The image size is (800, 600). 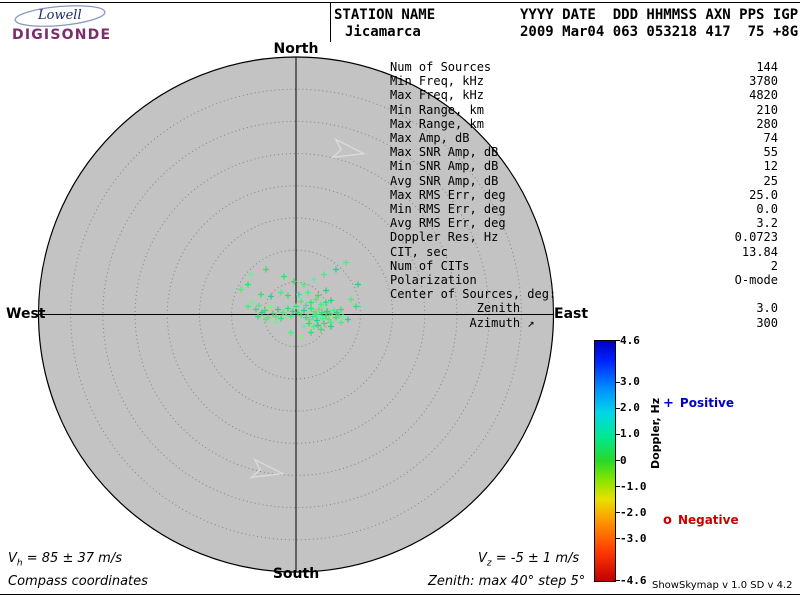 What do you see at coordinates (767, 109) in the screenshot?
I see `param-value: 210` at bounding box center [767, 109].